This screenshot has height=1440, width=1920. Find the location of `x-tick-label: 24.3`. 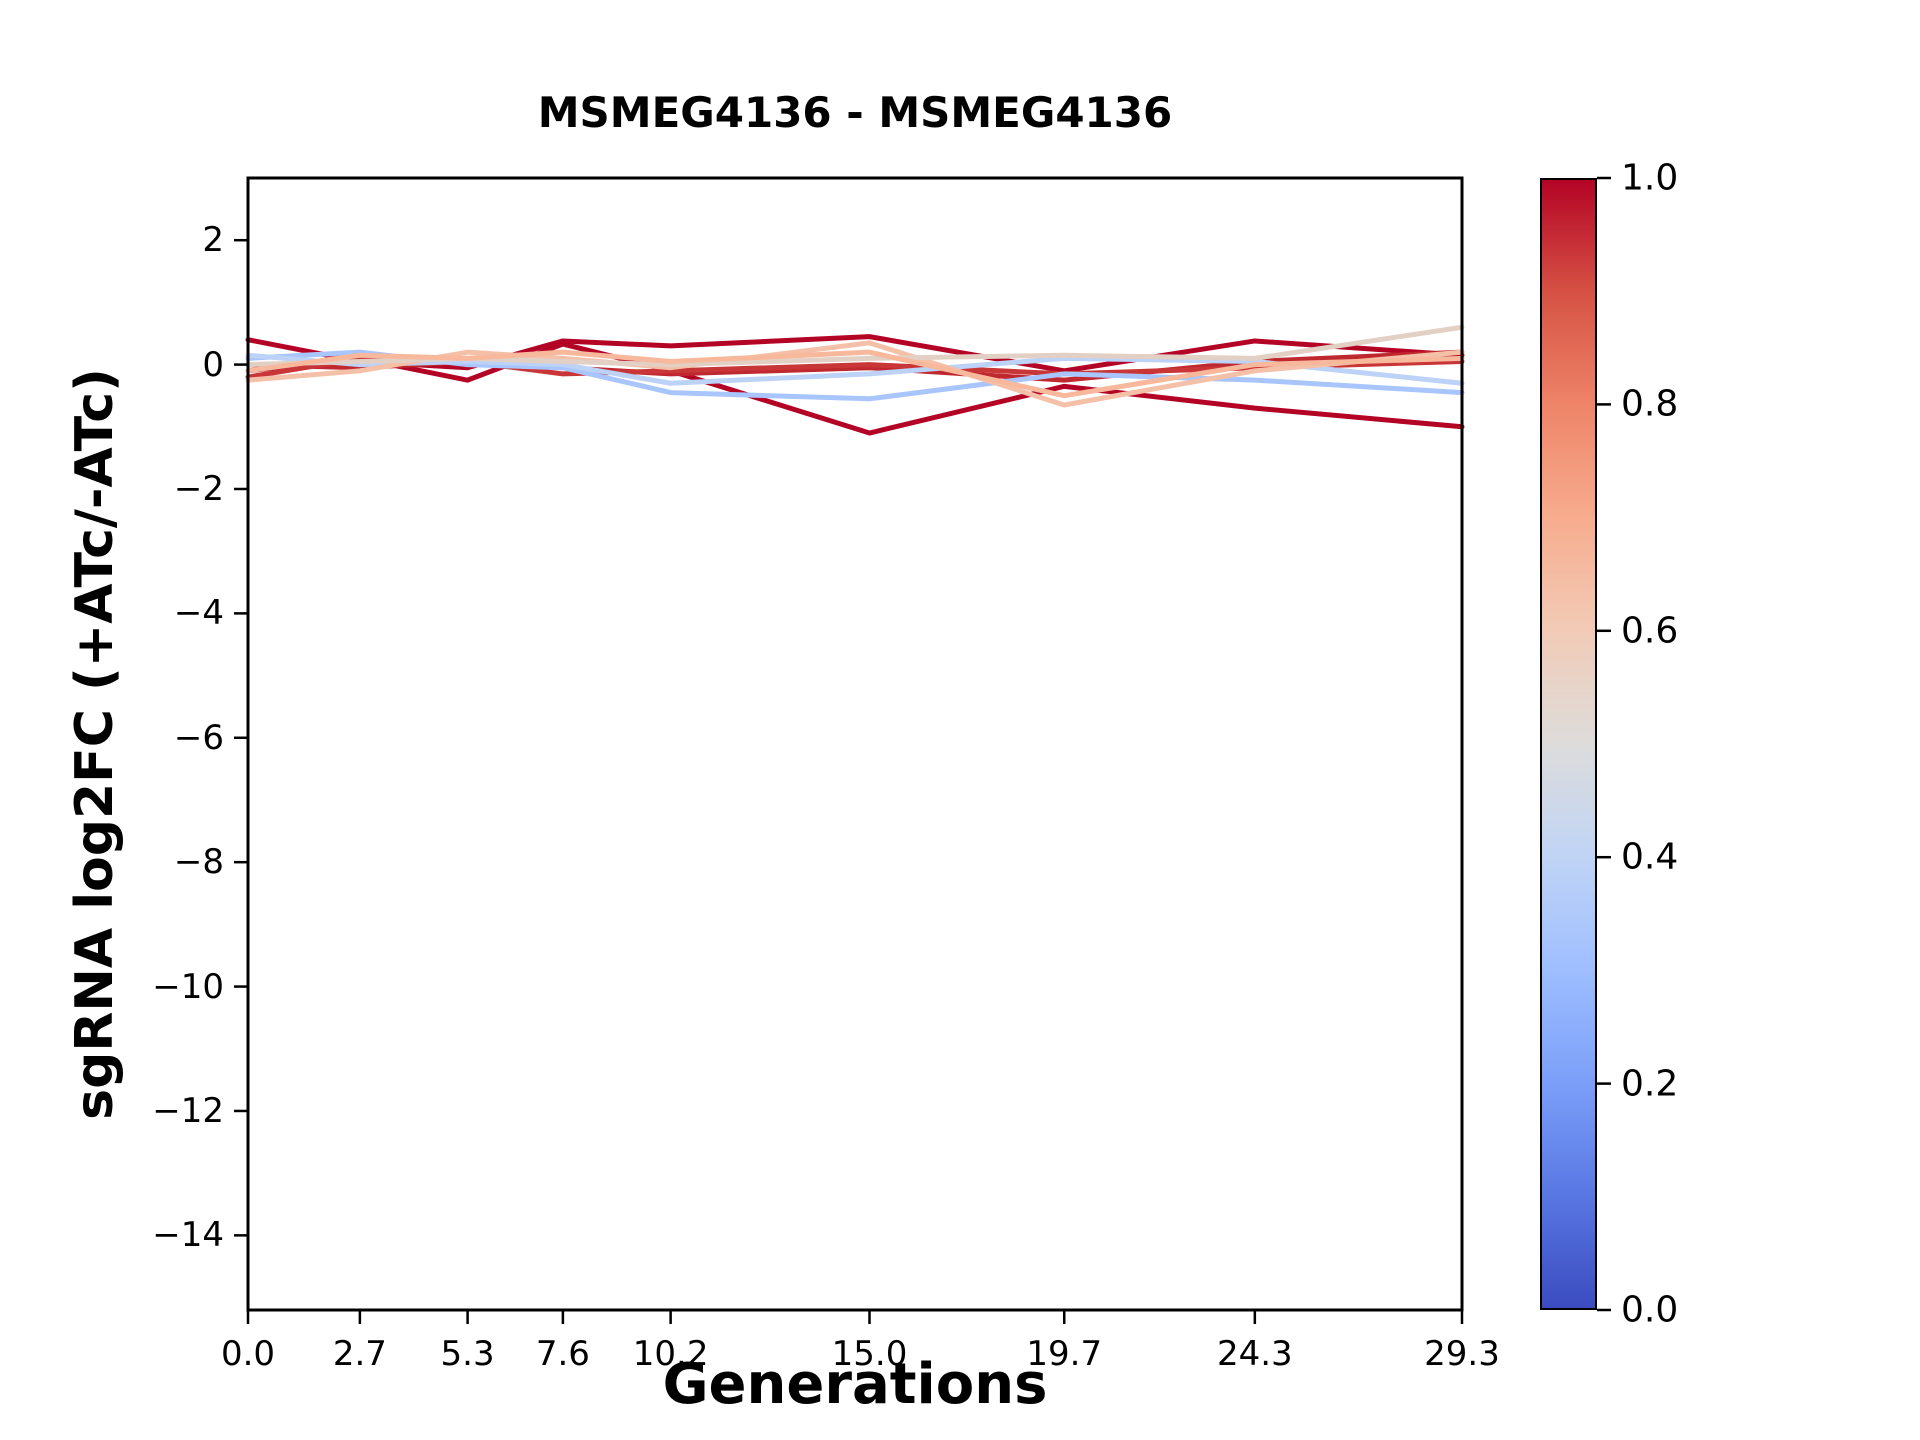

x-tick-label: 24.3 is located at coordinates (1254, 1354).